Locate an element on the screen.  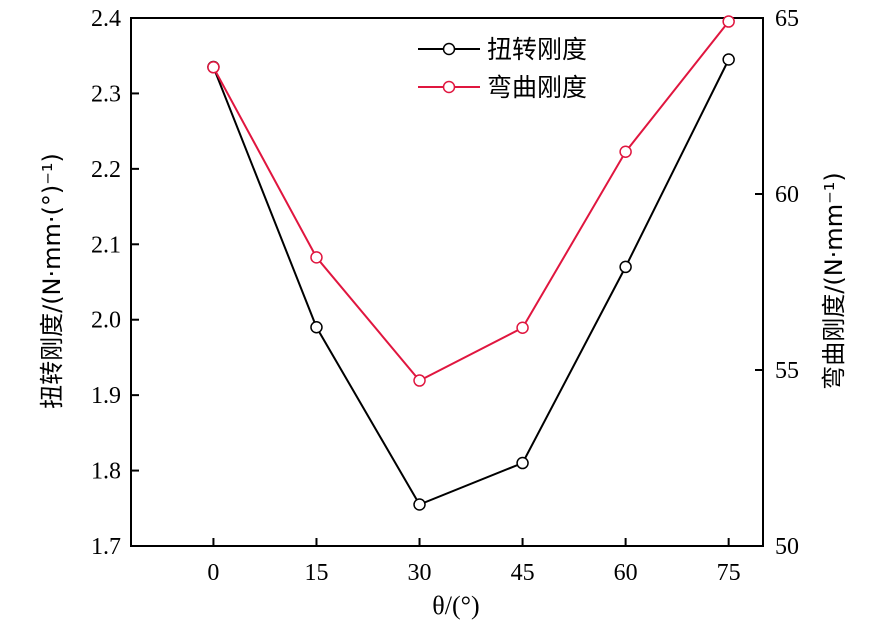
left-tick-label: 1.8 is located at coordinates (106, 472).